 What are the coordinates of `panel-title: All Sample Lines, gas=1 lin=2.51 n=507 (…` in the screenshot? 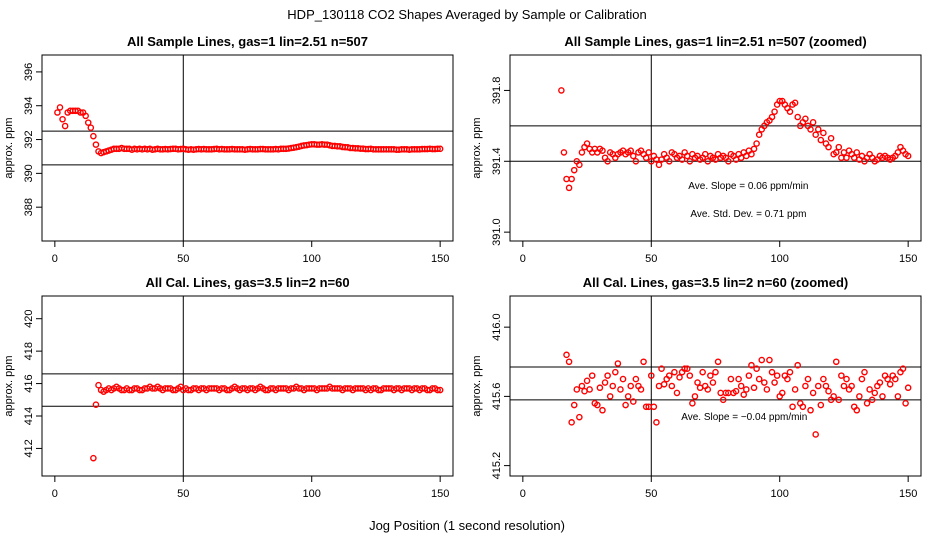 It's located at (715, 41).